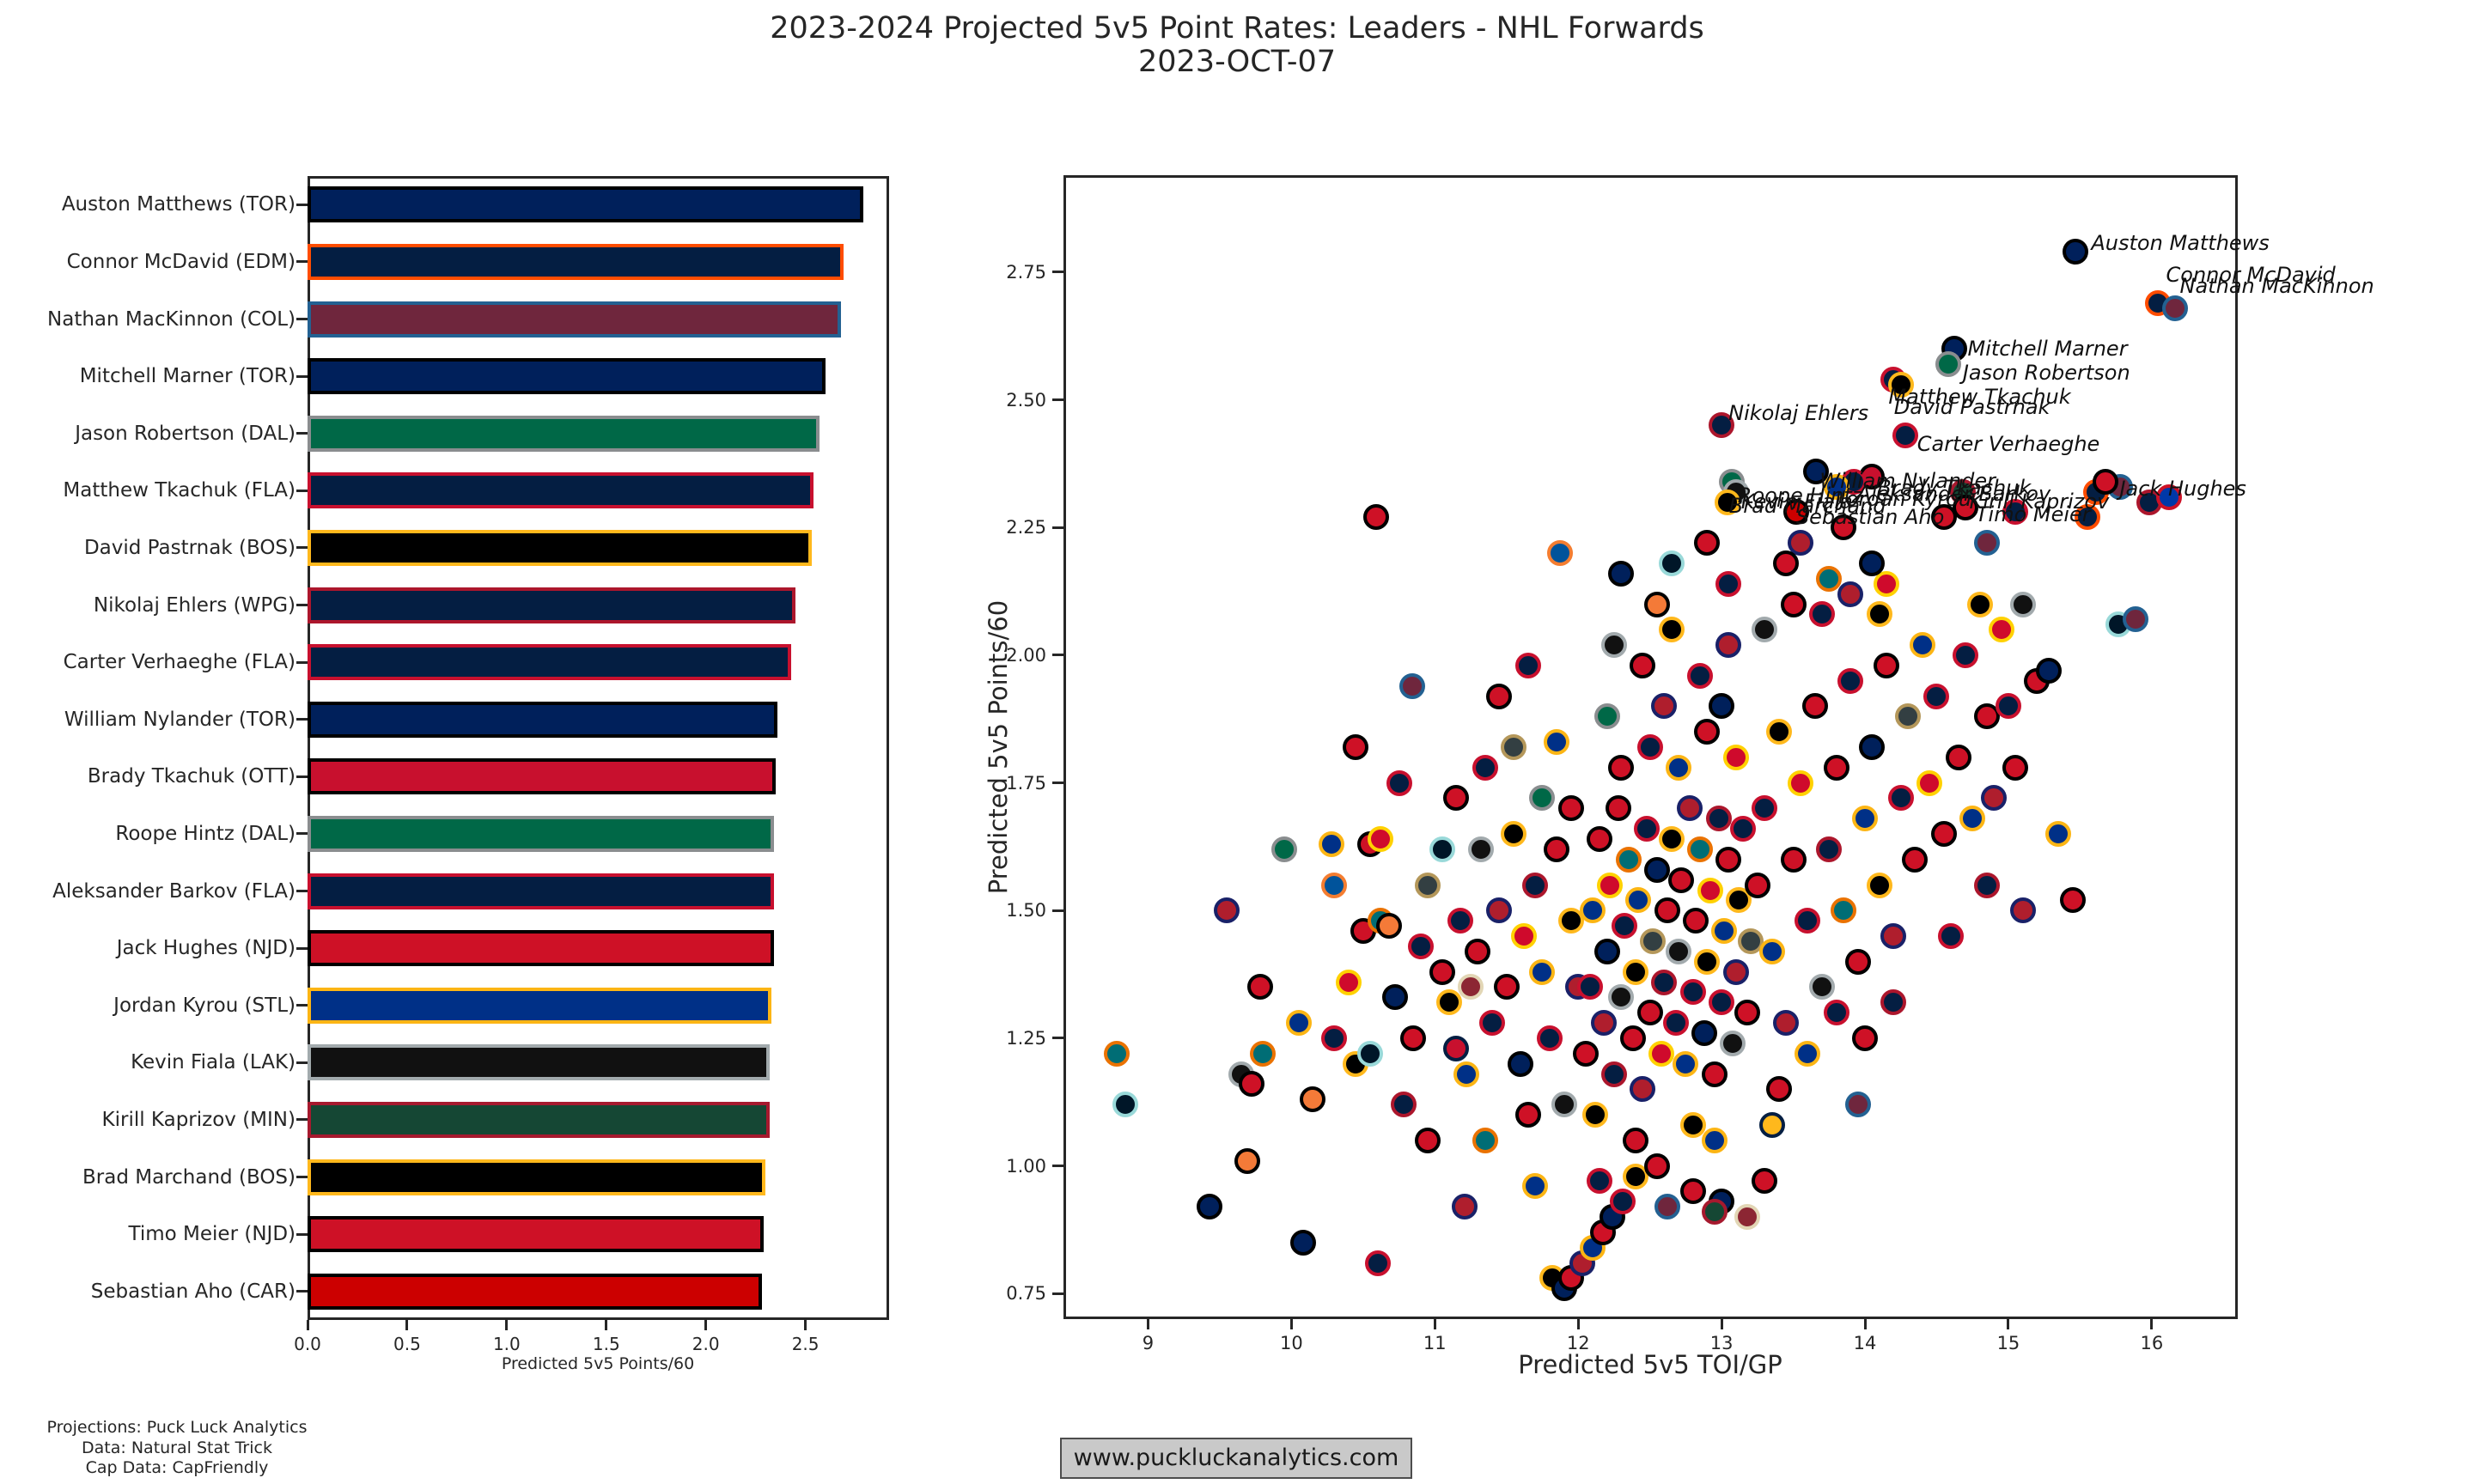 The width and height of the screenshot is (2474, 1484). What do you see at coordinates (2033, 514) in the screenshot?
I see `scatter-point-annotation: Timo Meier` at bounding box center [2033, 514].